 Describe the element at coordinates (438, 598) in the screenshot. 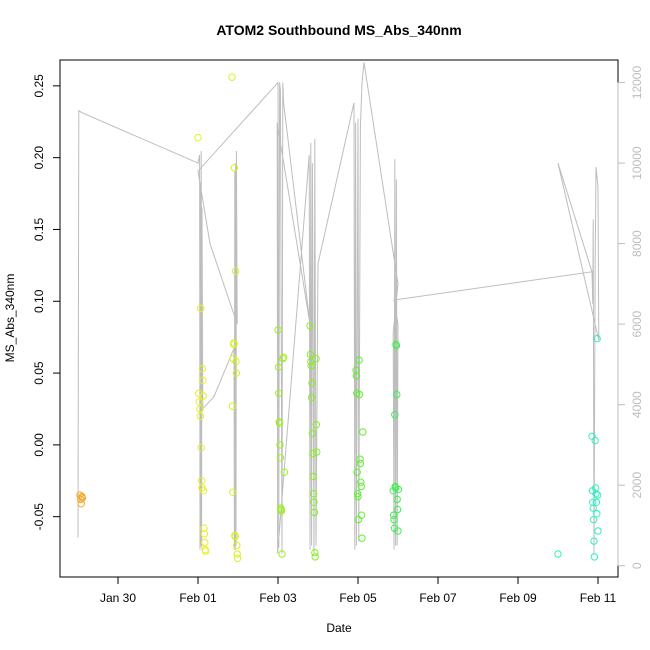

I see `x-tick-label: Feb 07` at that location.